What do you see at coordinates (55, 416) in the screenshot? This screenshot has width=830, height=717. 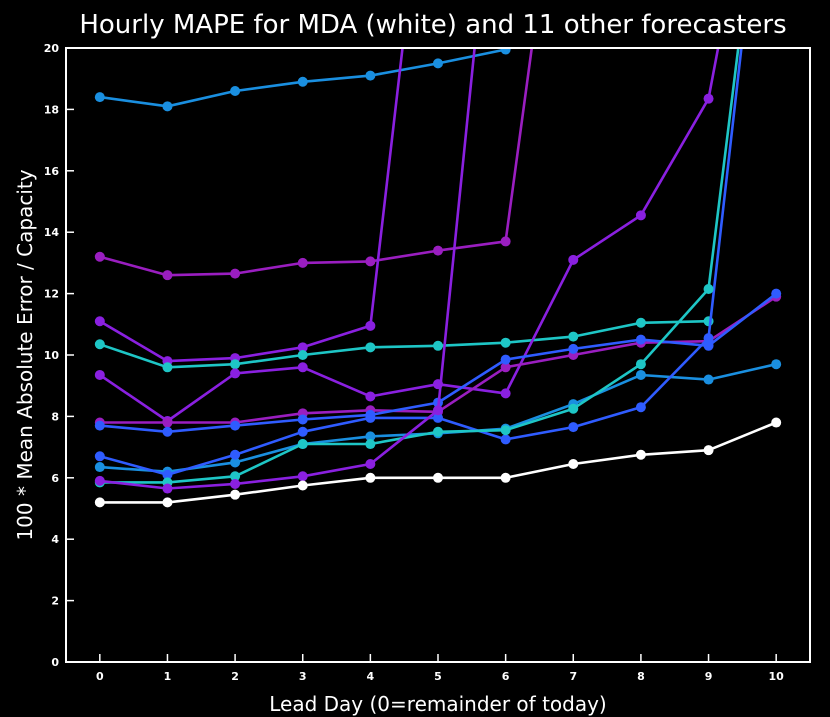 I see `y-tick-label: 8` at bounding box center [55, 416].